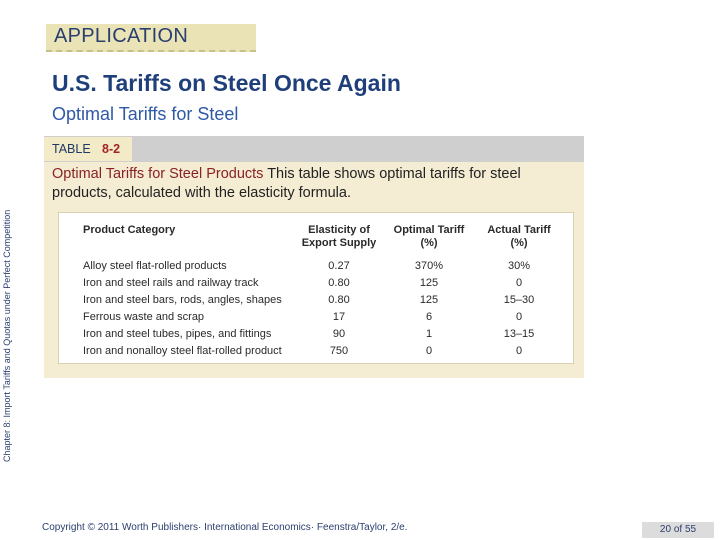  Describe the element at coordinates (339, 266) in the screenshot. I see `cell-elasticity: 0.27` at that location.